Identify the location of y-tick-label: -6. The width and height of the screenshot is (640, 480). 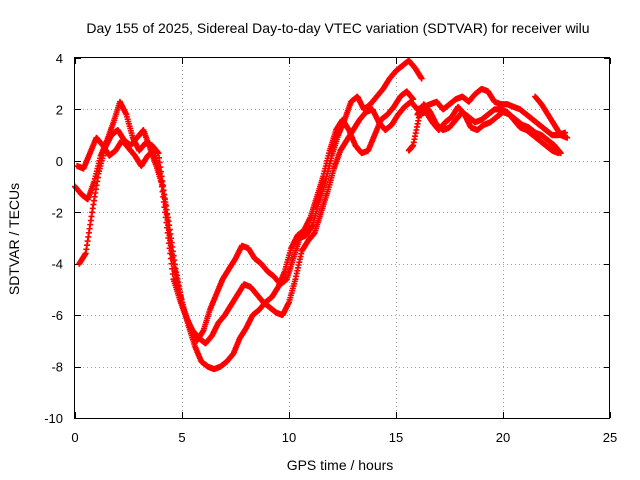
(57, 315).